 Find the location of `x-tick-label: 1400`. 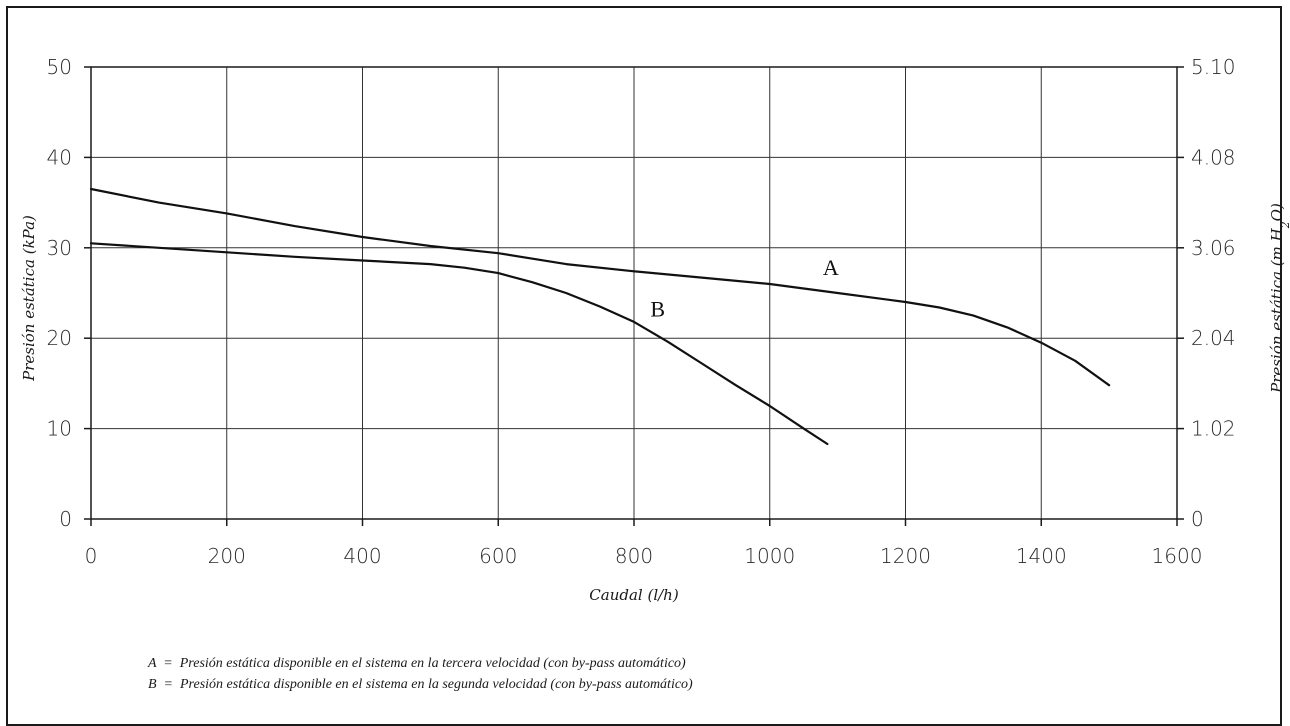

x-tick-label: 1400 is located at coordinates (1041, 556).